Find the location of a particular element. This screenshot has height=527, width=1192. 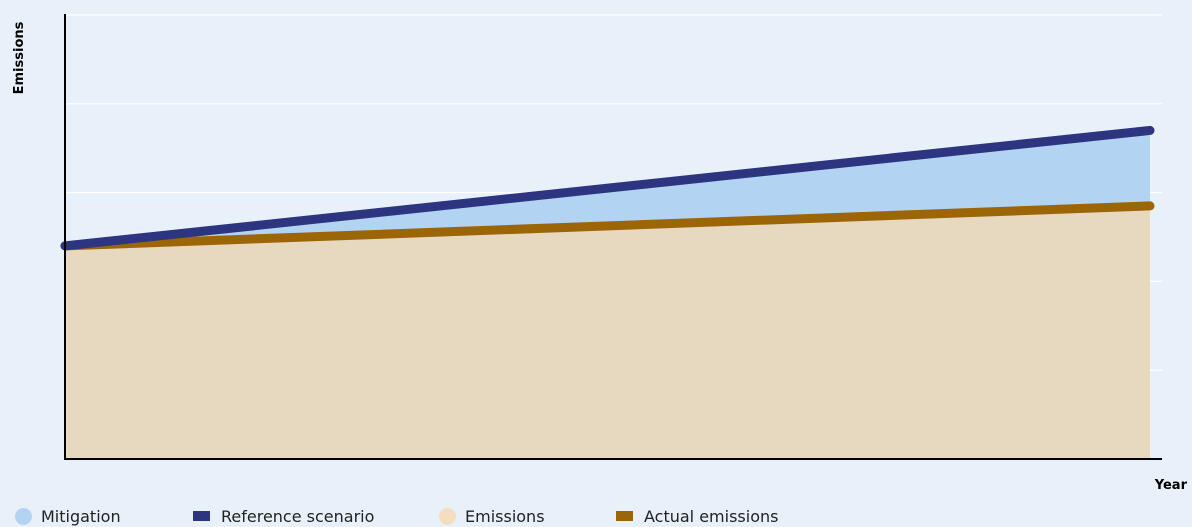

legend-label: Mitigation is located at coordinates (81, 516).